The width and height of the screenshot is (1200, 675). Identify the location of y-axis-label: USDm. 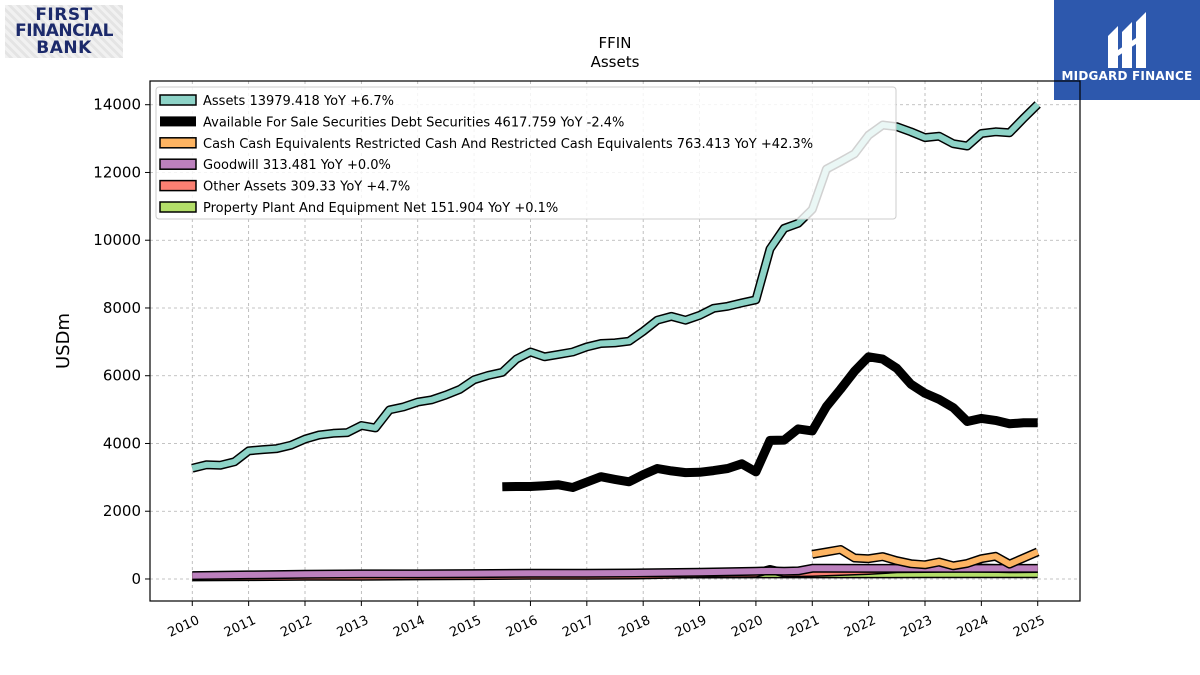
(63, 341).